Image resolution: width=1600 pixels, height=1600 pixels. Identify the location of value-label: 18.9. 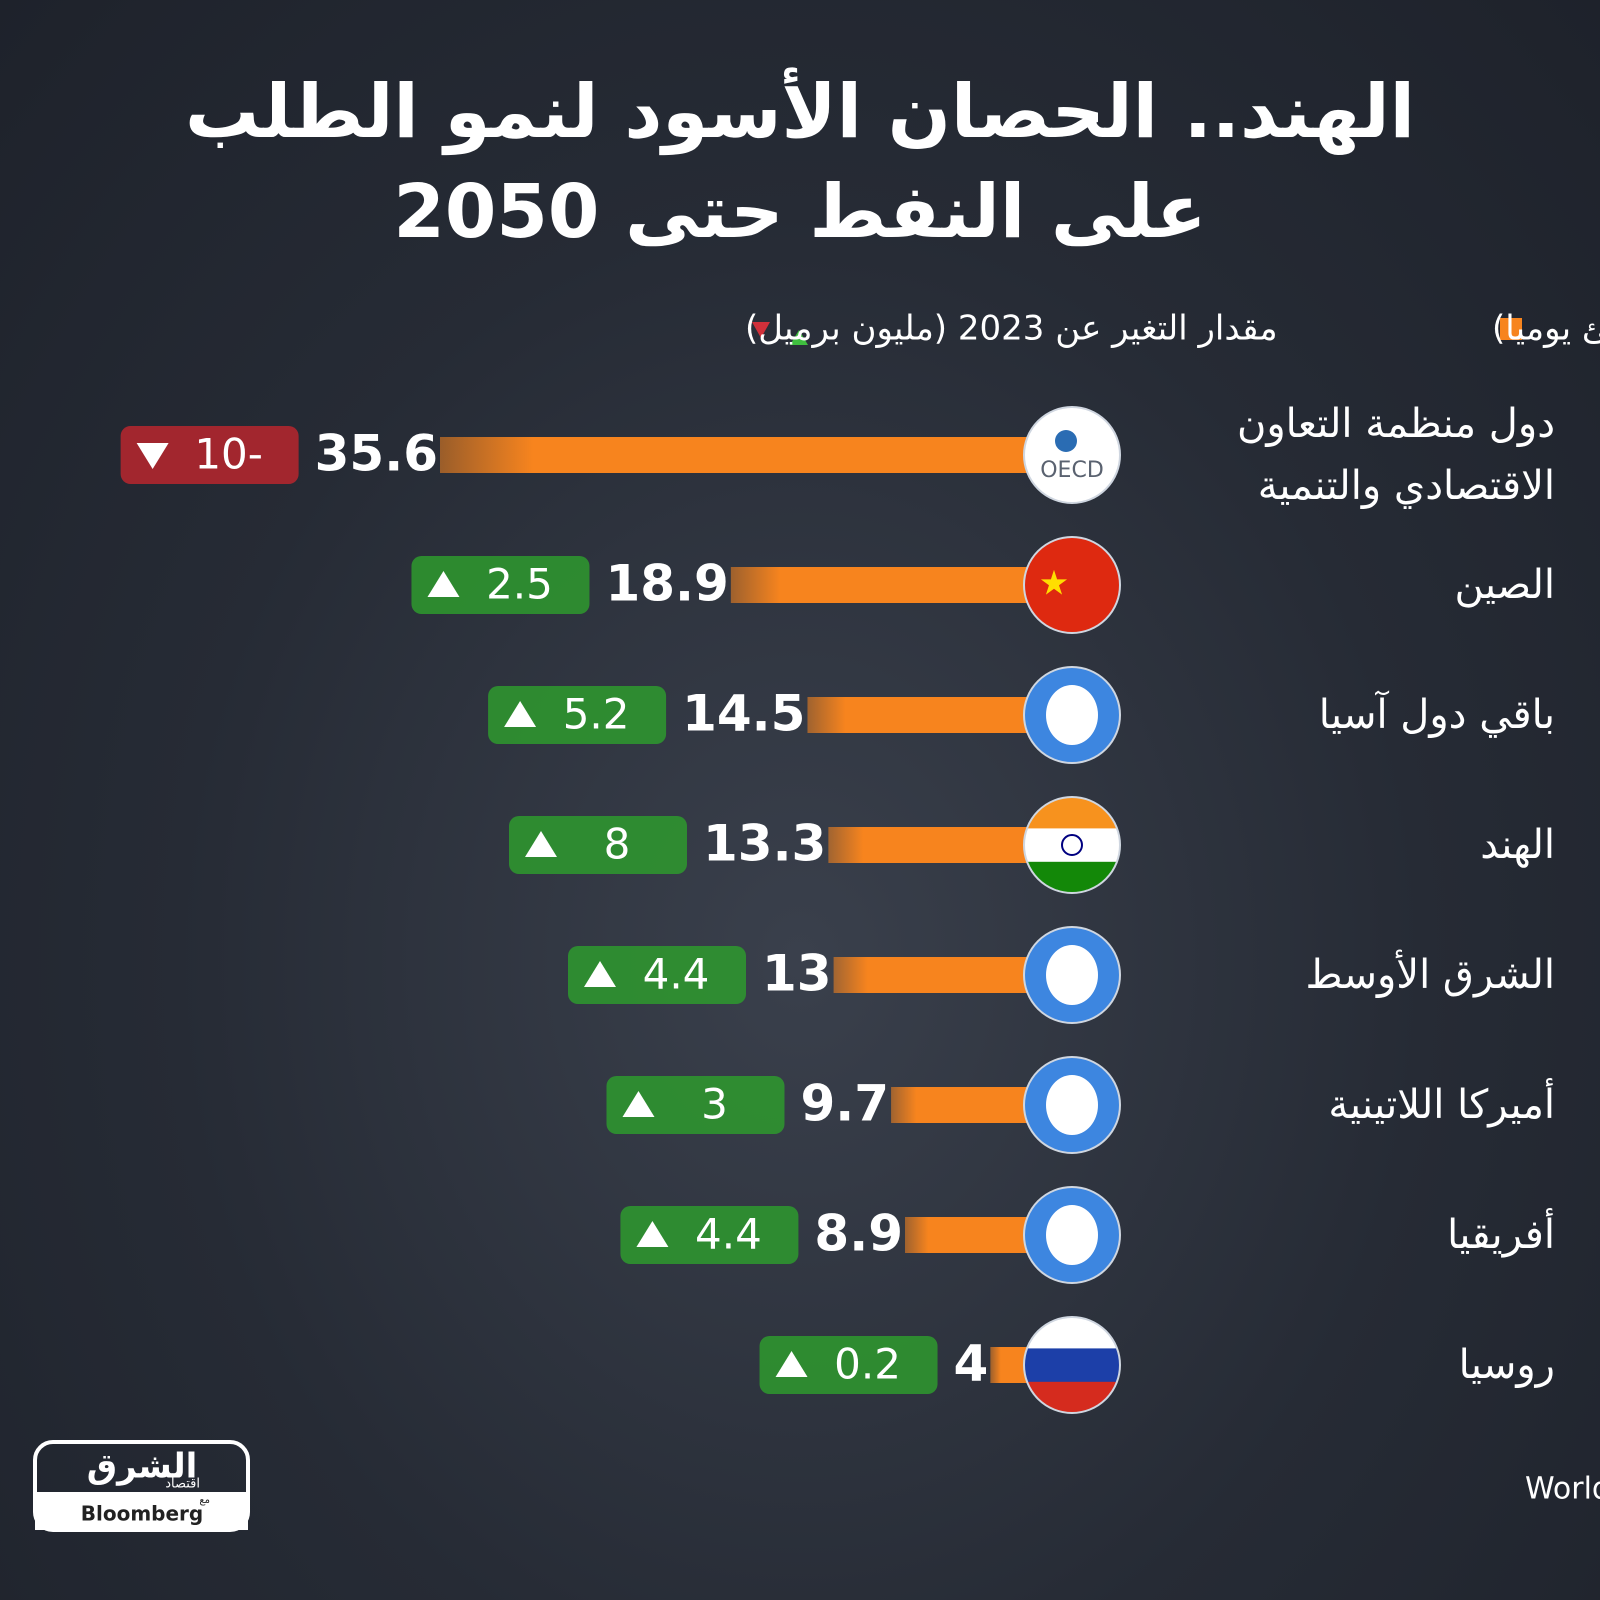
(666, 584).